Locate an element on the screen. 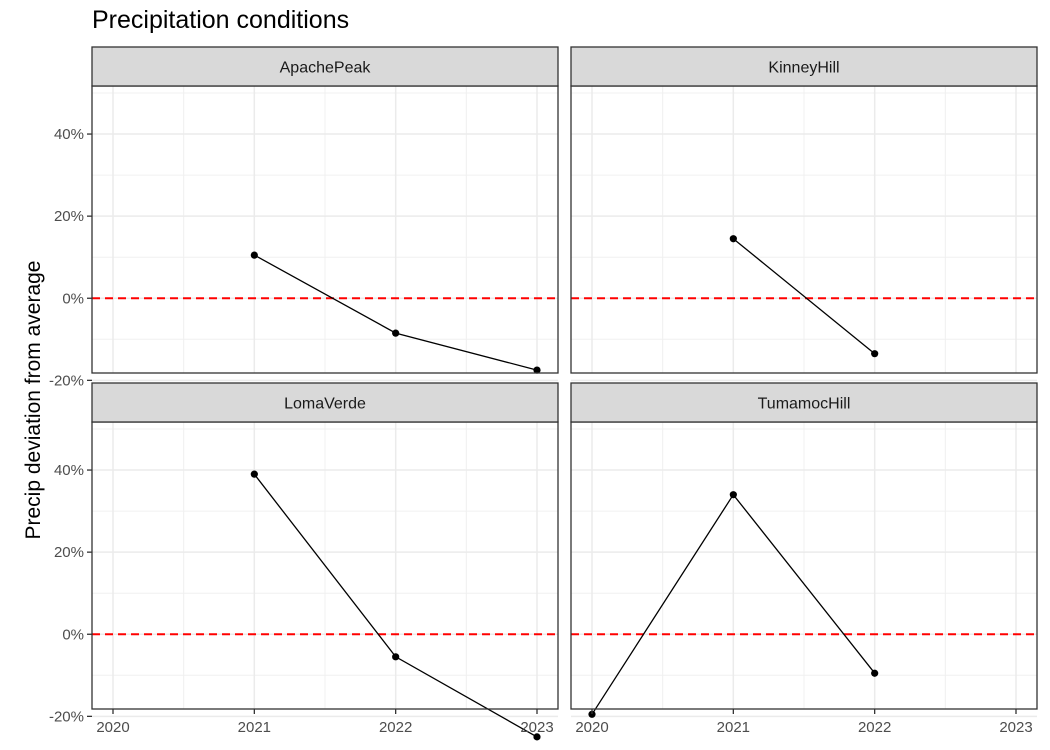  facet-strip-kinneyhill is located at coordinates (804, 66).